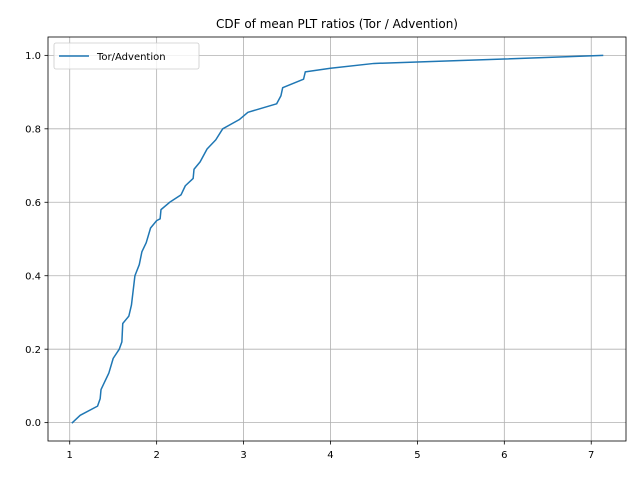 The height and width of the screenshot is (480, 640). I want to click on legend: Tor/Advention, so click(126, 56).